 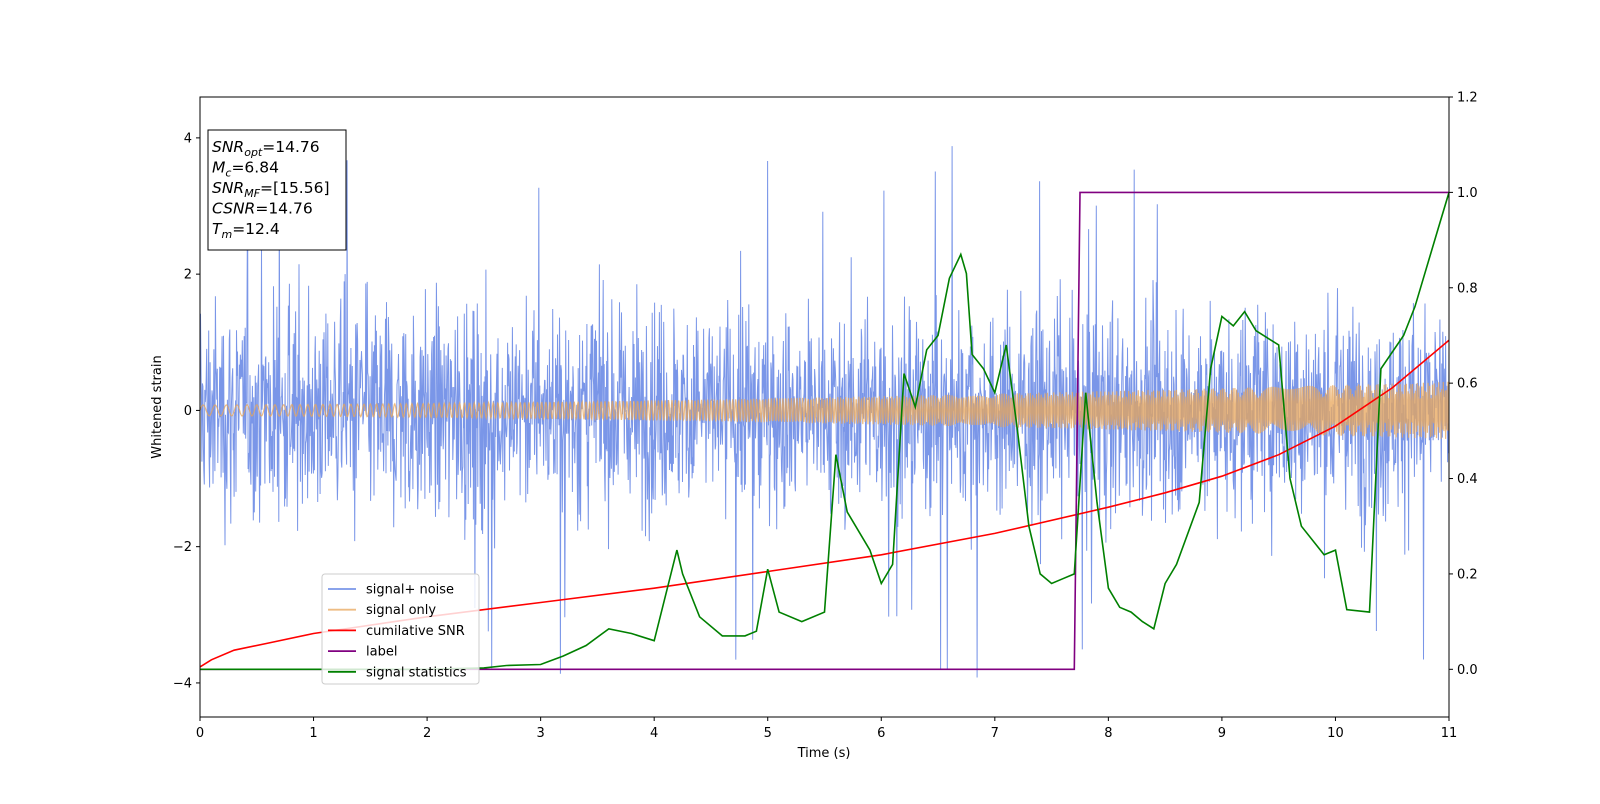 I want to click on y-tick-label: 0, so click(x=188, y=411).